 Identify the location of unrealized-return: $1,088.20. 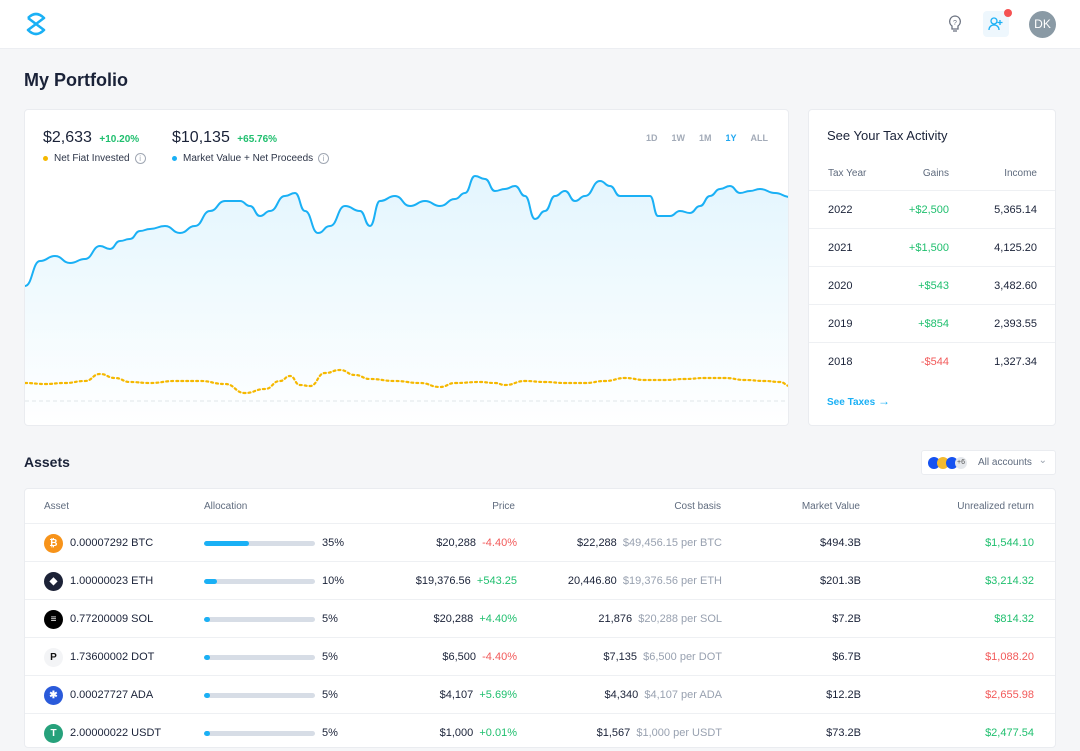
(1009, 657).